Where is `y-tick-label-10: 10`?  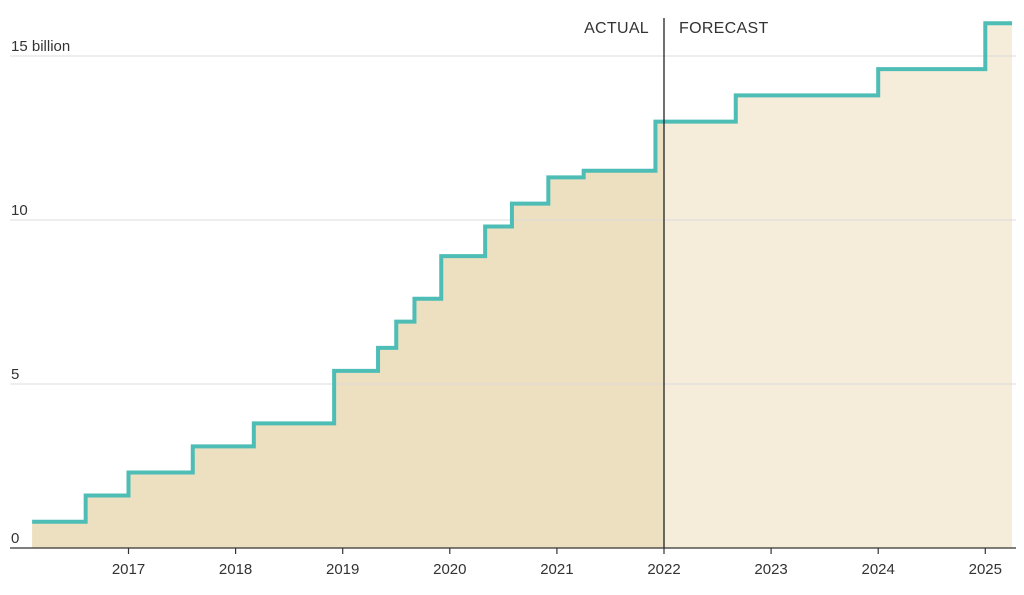 y-tick-label-10: 10 is located at coordinates (19, 210).